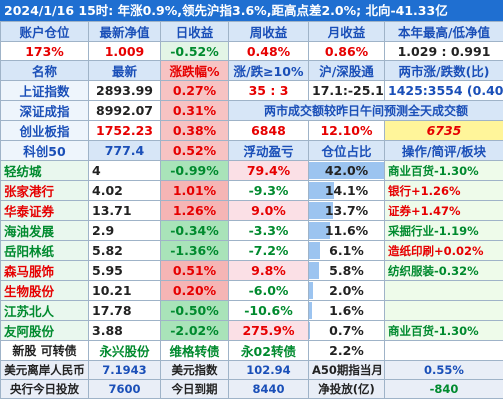 Image resolution: width=503 pixels, height=402 pixels. I want to click on cell-text: 12.10%, so click(346, 130).